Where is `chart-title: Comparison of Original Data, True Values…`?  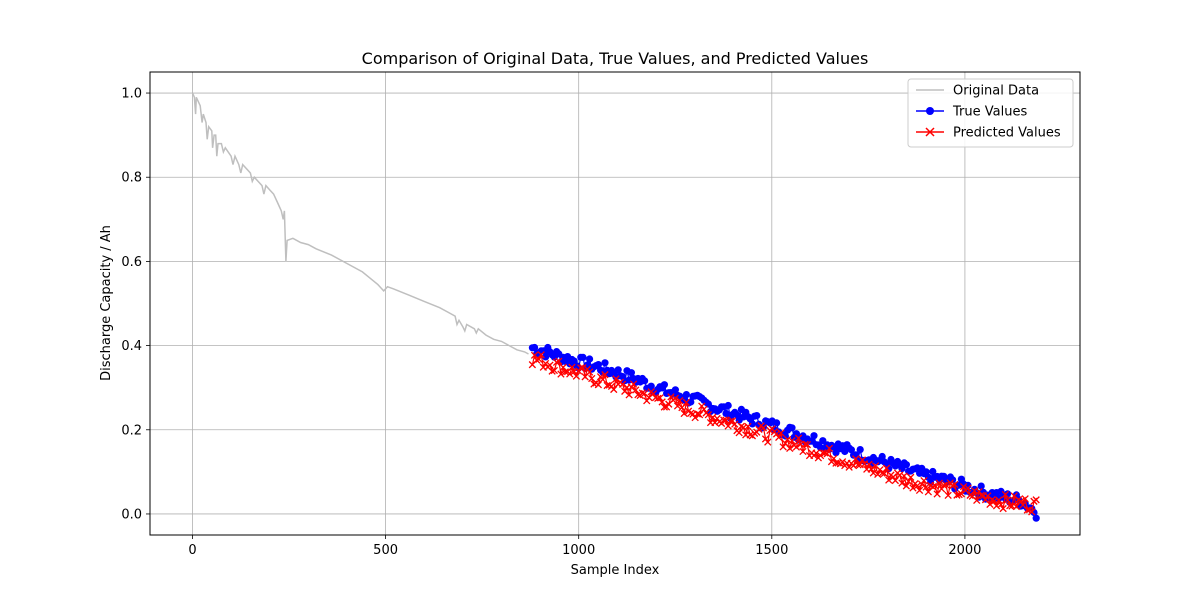
chart-title: Comparison of Original Data, True Values… is located at coordinates (615, 58).